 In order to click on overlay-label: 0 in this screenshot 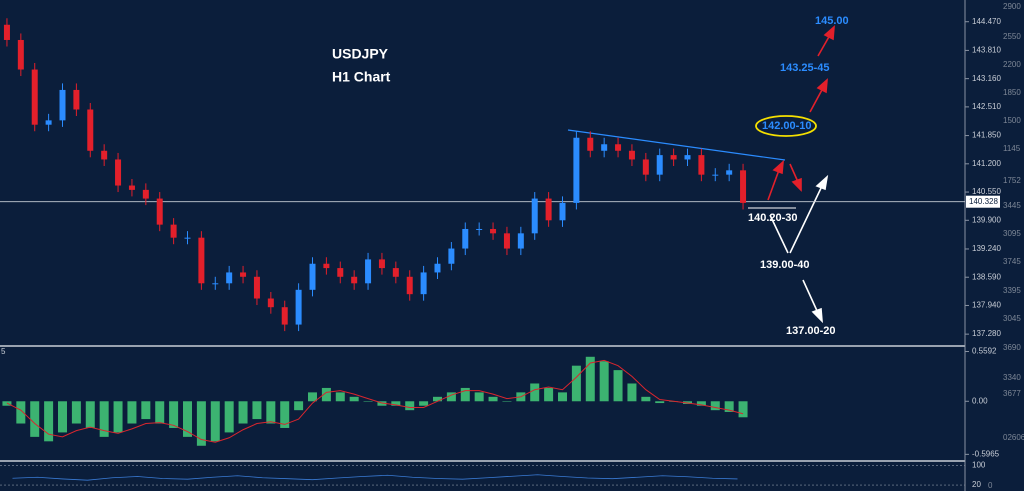, I will do `click(990, 485)`.